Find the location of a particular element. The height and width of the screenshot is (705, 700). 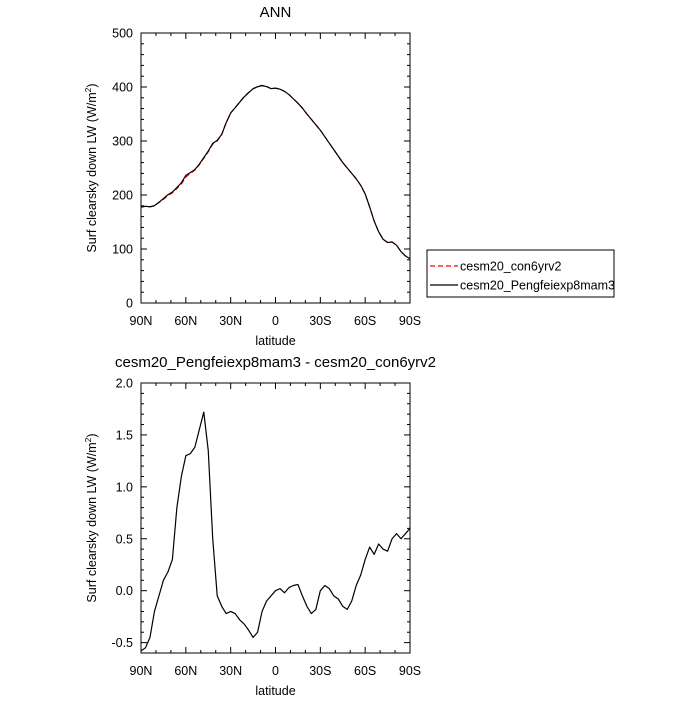

y-tick-label: 100 is located at coordinates (122, 250).